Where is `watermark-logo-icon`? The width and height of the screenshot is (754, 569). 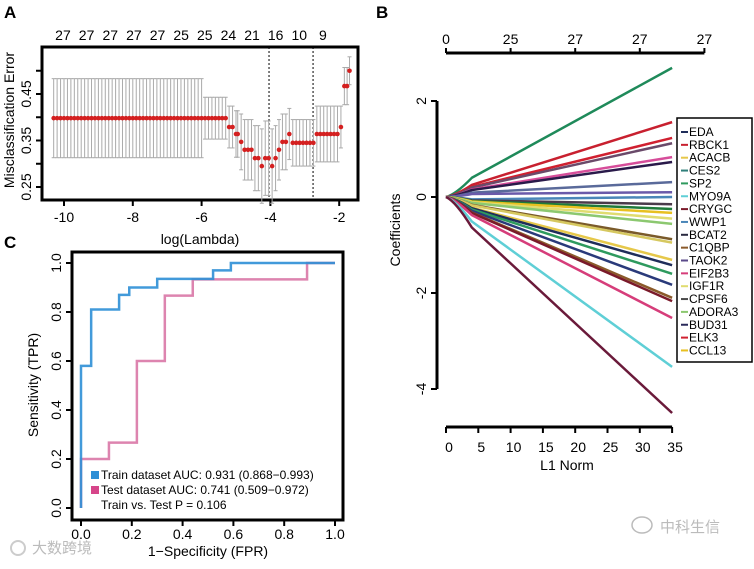
watermark-logo-icon is located at coordinates (18, 548).